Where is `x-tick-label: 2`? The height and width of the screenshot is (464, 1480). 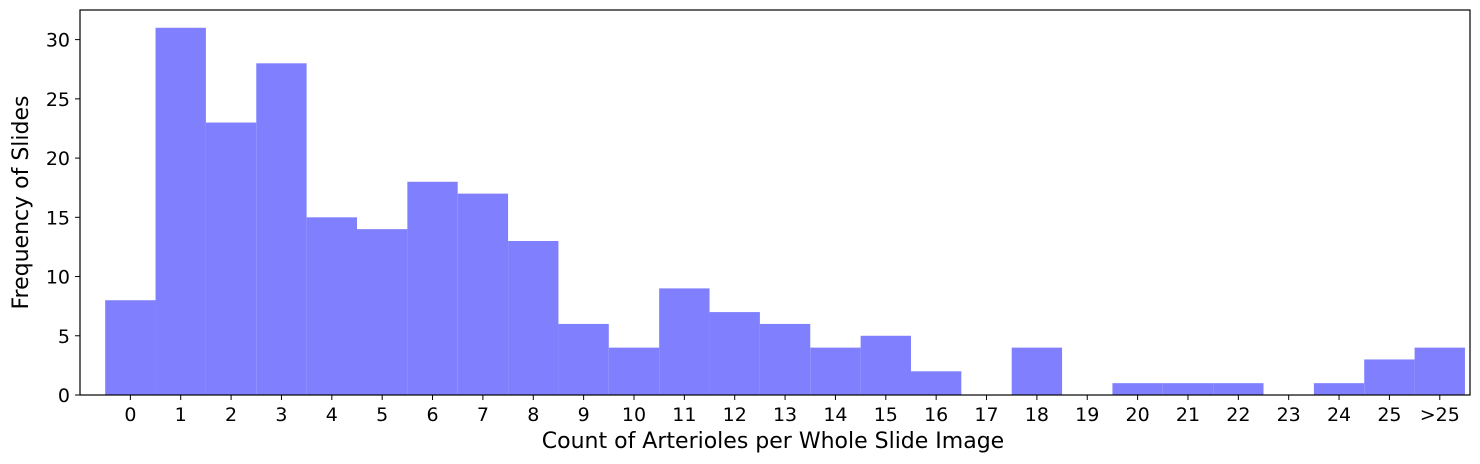
x-tick-label: 2 is located at coordinates (231, 415).